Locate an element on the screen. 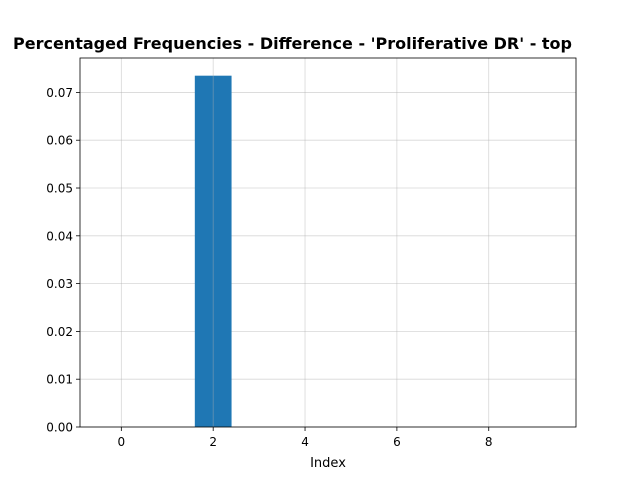 Image resolution: width=640 pixels, height=480 pixels. x-tick-label: 8 is located at coordinates (489, 442).